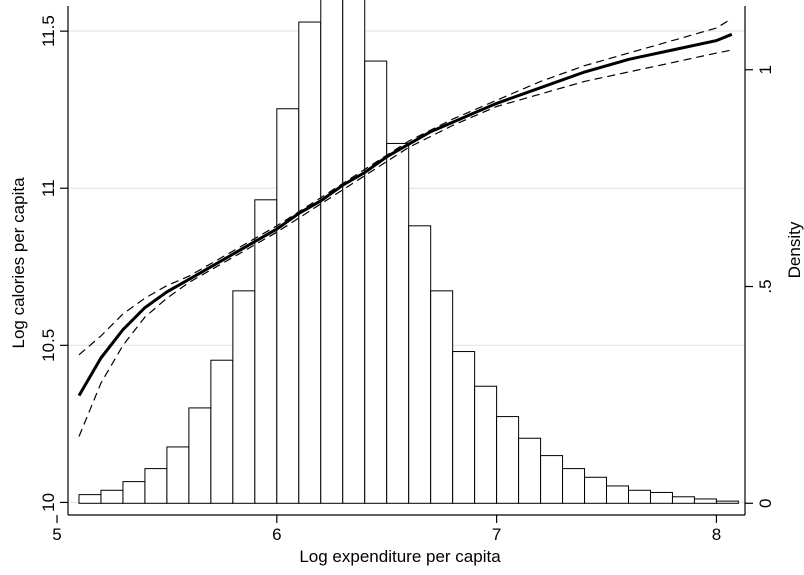 The width and height of the screenshot is (804, 575). What do you see at coordinates (48, 345) in the screenshot?
I see `y-tick-label-left: 10.5` at bounding box center [48, 345].